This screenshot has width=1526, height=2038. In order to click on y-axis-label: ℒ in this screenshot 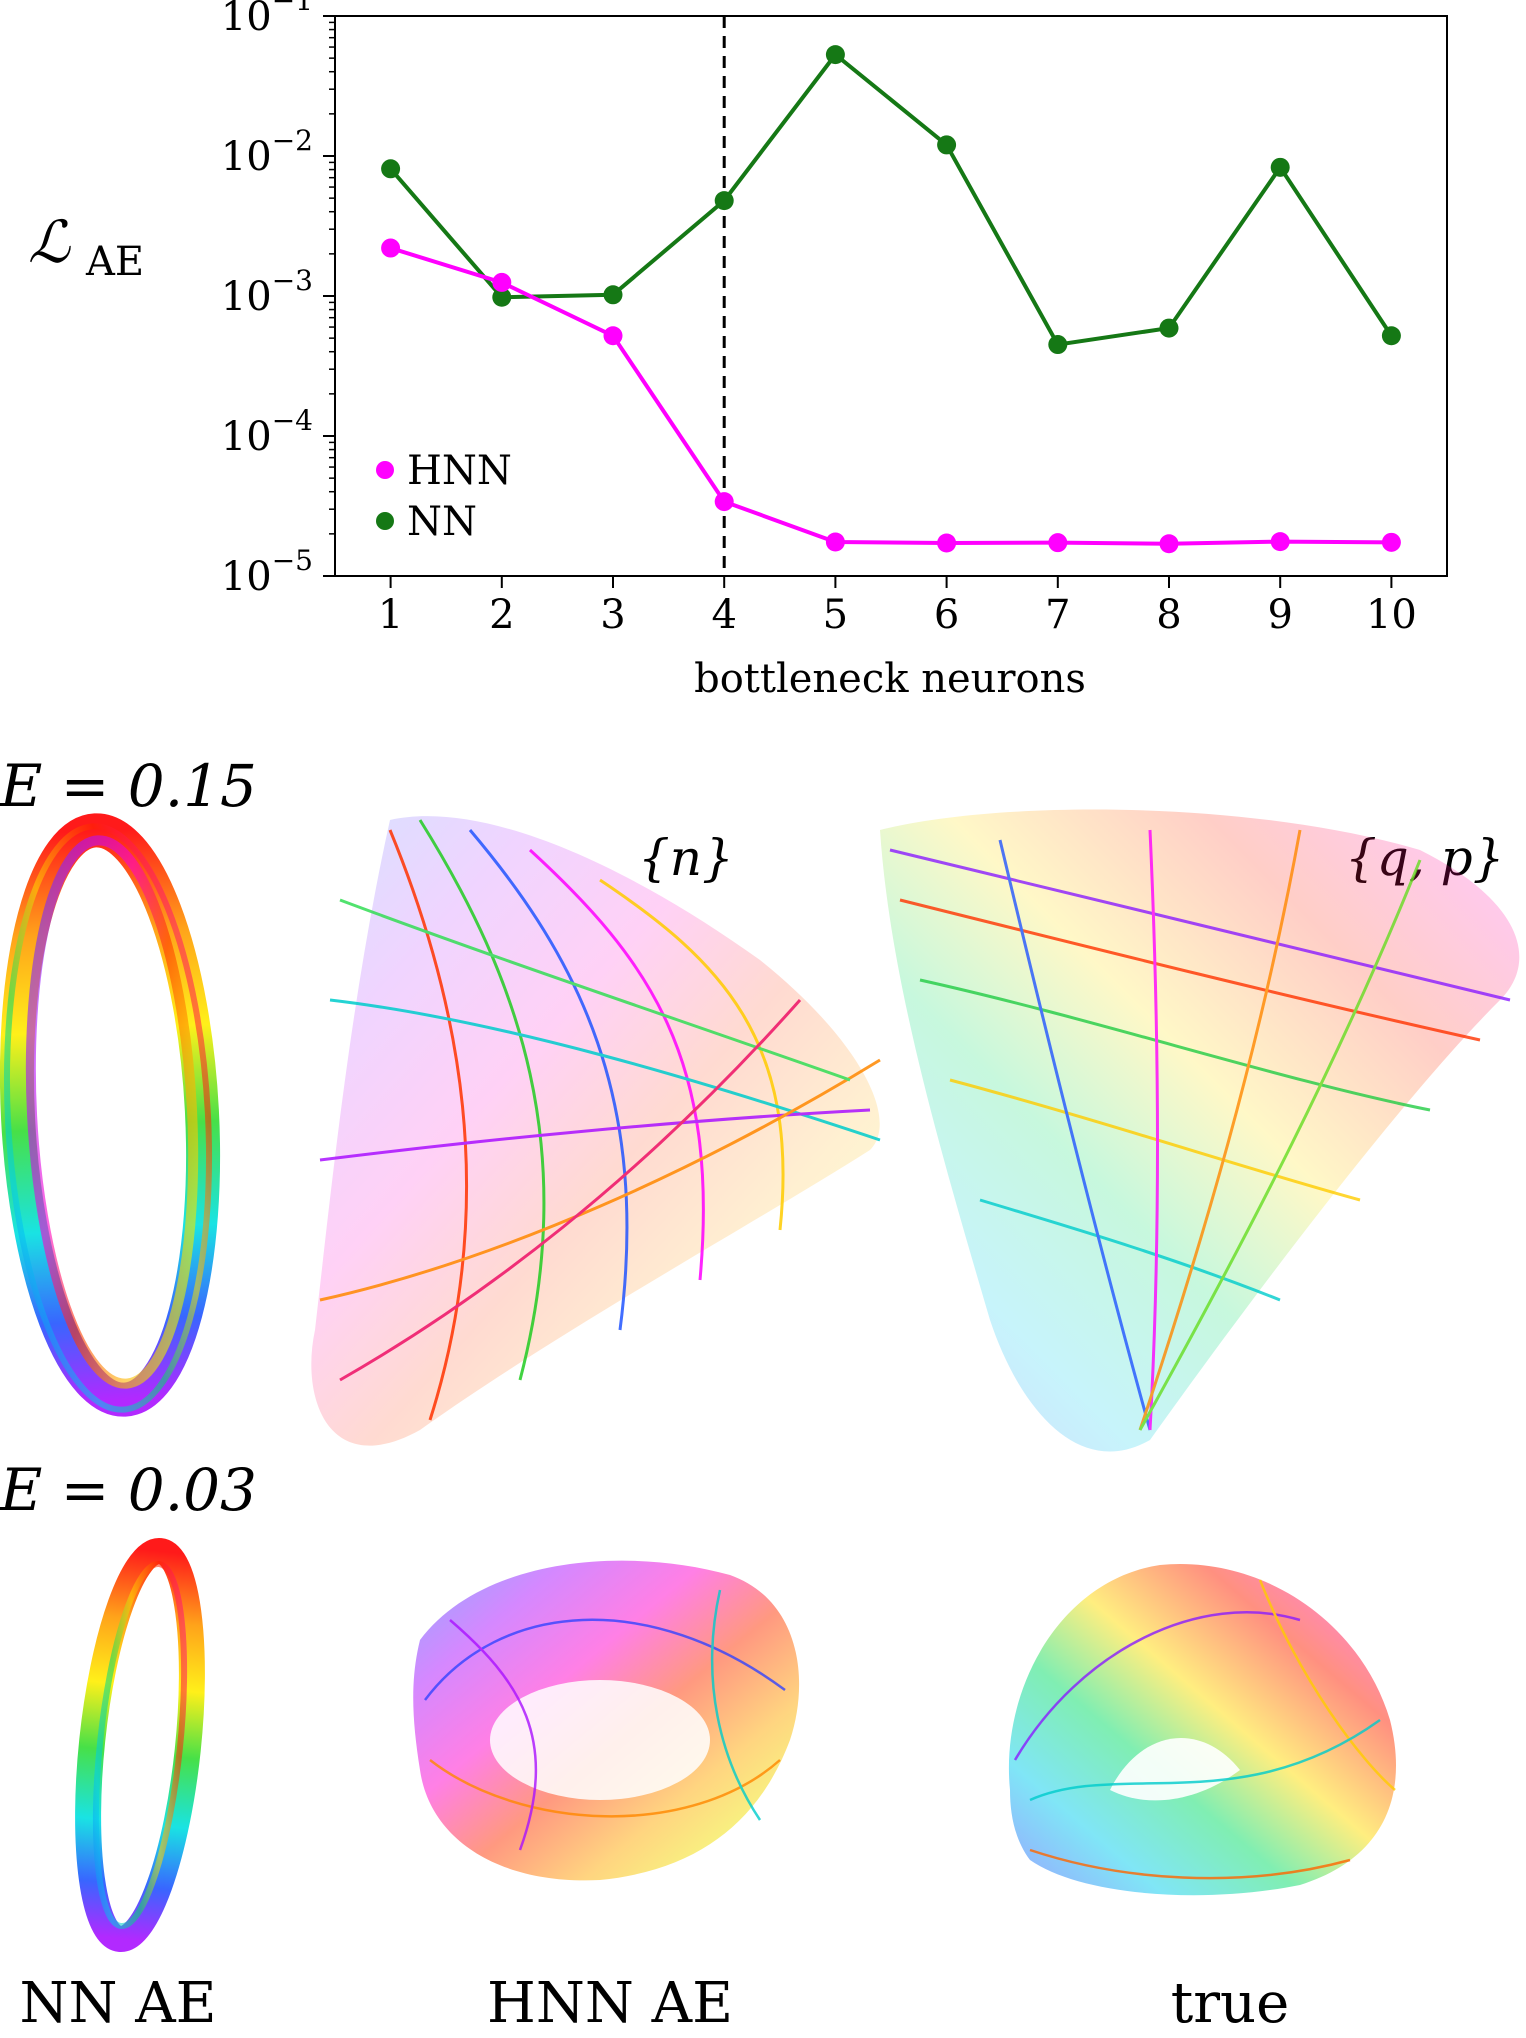, I will do `click(49, 242)`.